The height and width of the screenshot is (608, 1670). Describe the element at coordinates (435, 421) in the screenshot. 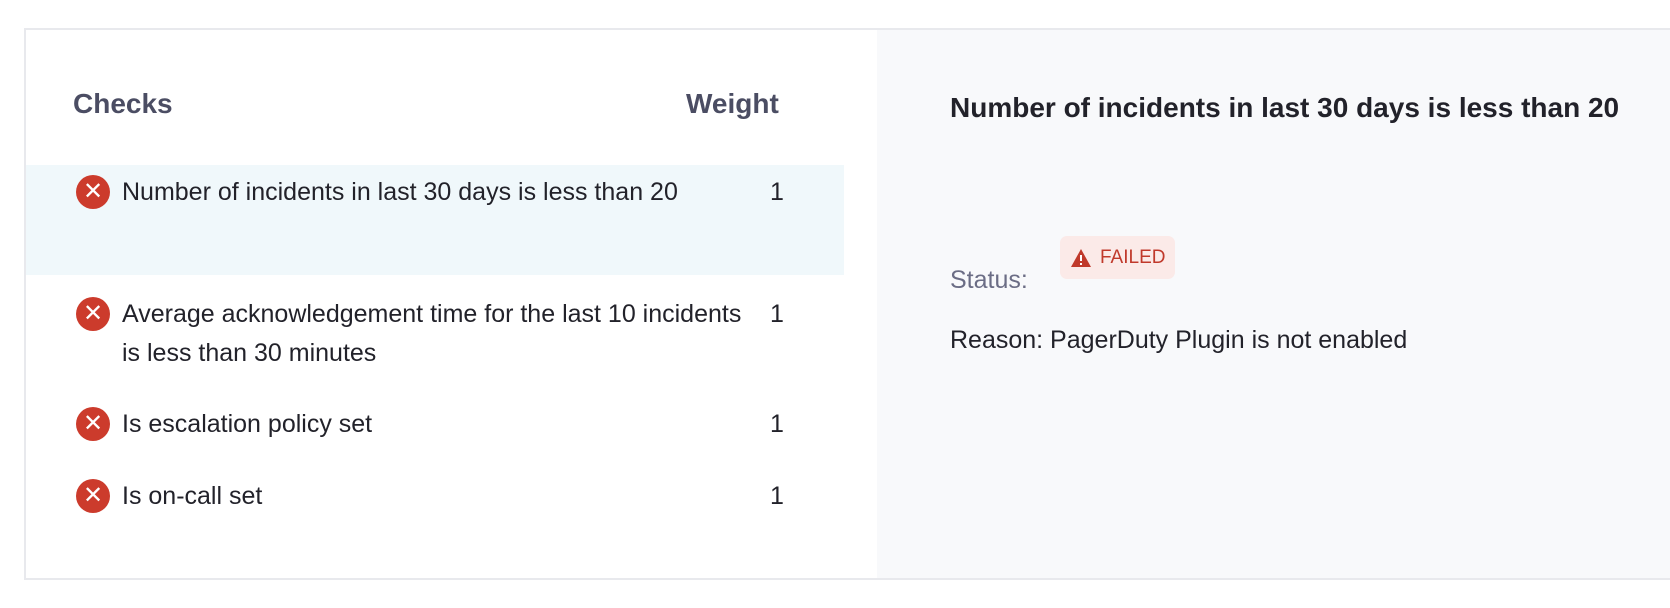

I see `check-row: ✕ Is escalation policy set 1` at that location.